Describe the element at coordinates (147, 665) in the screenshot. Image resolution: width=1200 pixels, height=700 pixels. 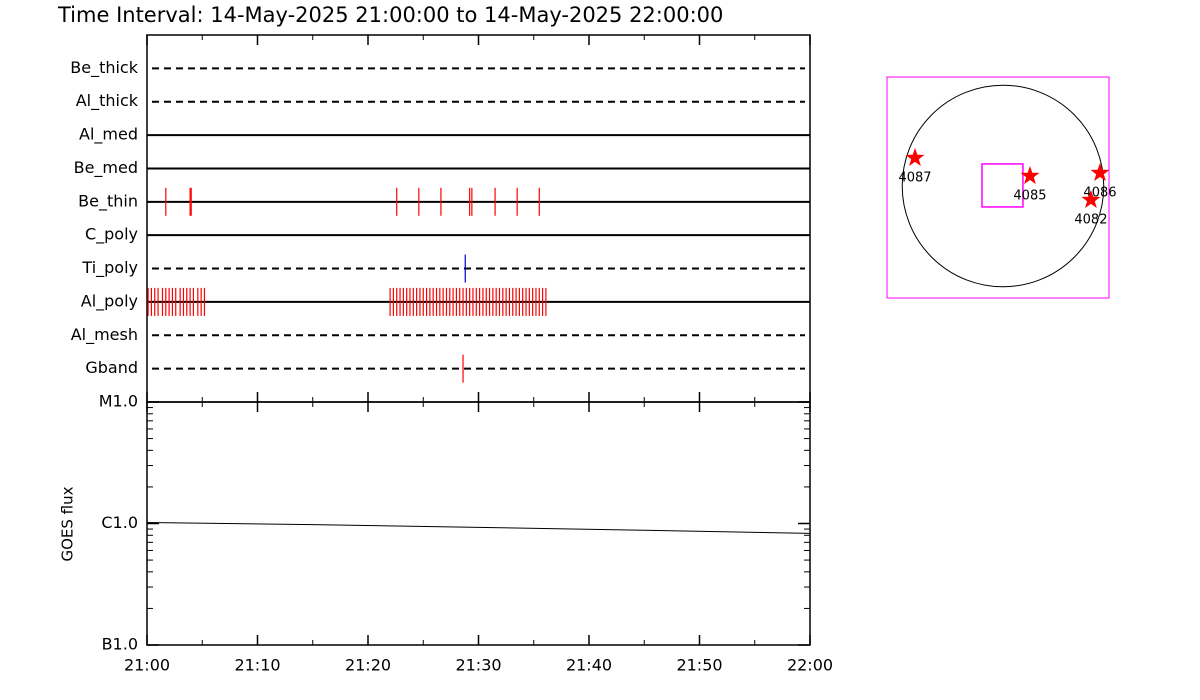
I see `x-tick-label: 21:00` at that location.